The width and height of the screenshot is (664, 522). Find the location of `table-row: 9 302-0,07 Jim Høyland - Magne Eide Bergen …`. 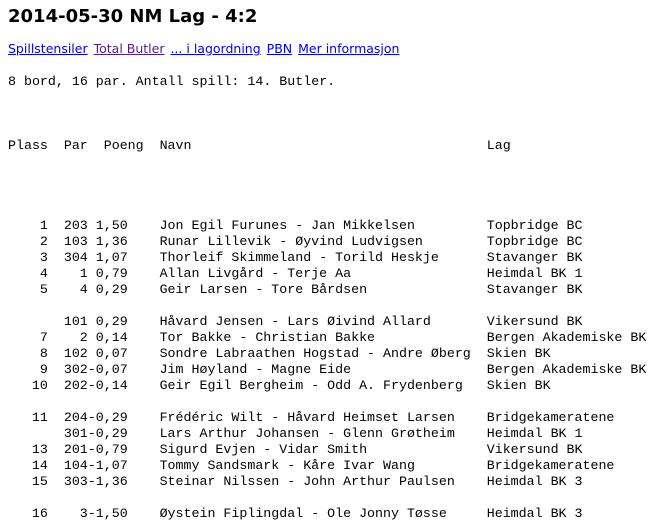

table-row: 9 302-0,07 Jim Høyland - Magne Eide Bergen … is located at coordinates (327, 370).